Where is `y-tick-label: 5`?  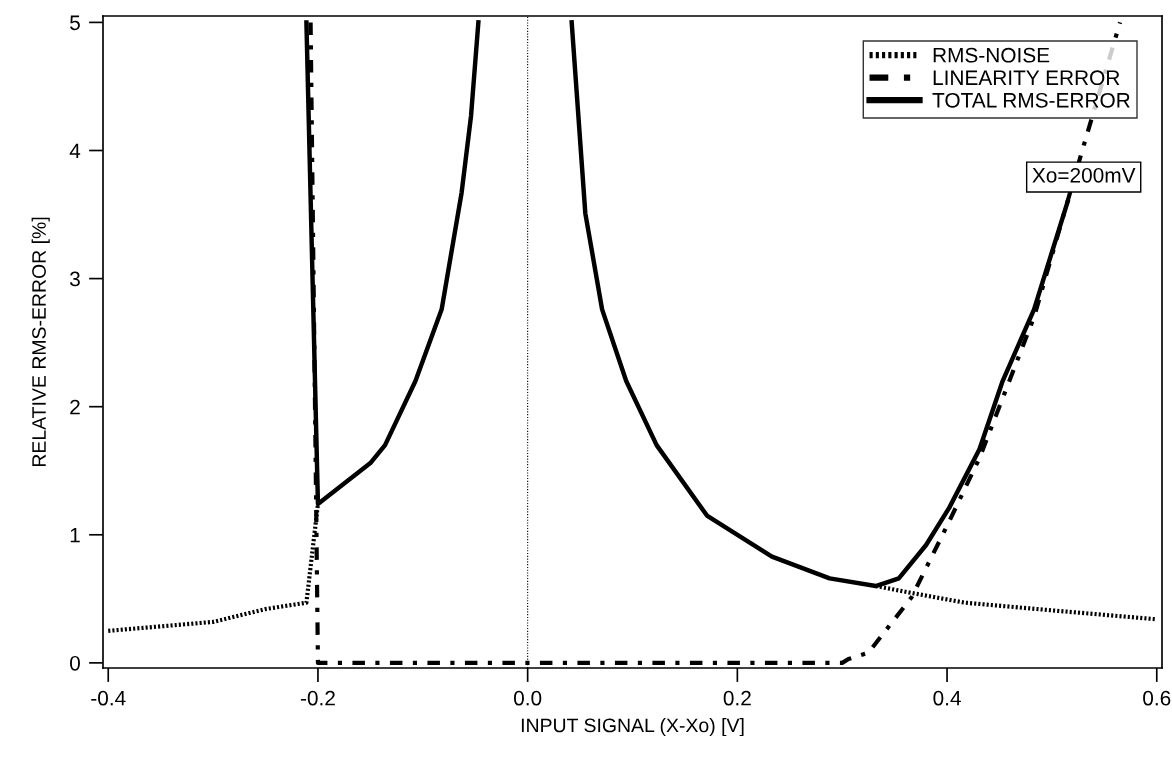 y-tick-label: 5 is located at coordinates (75, 23).